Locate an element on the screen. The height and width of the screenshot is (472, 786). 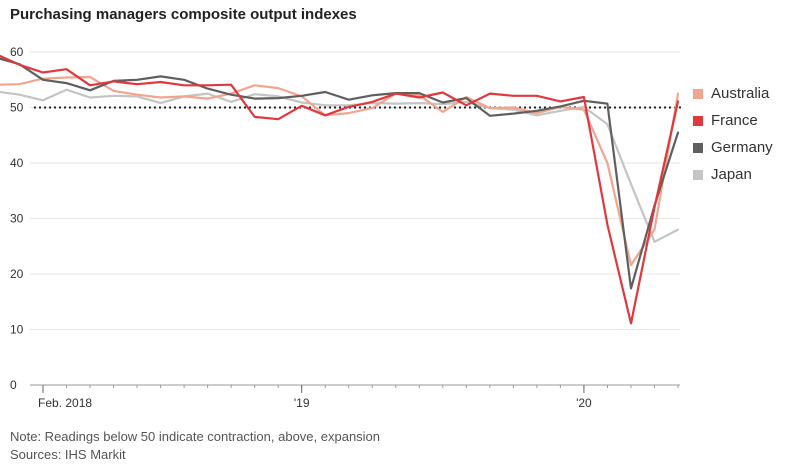
legend-swatch-france is located at coordinates (698, 120).